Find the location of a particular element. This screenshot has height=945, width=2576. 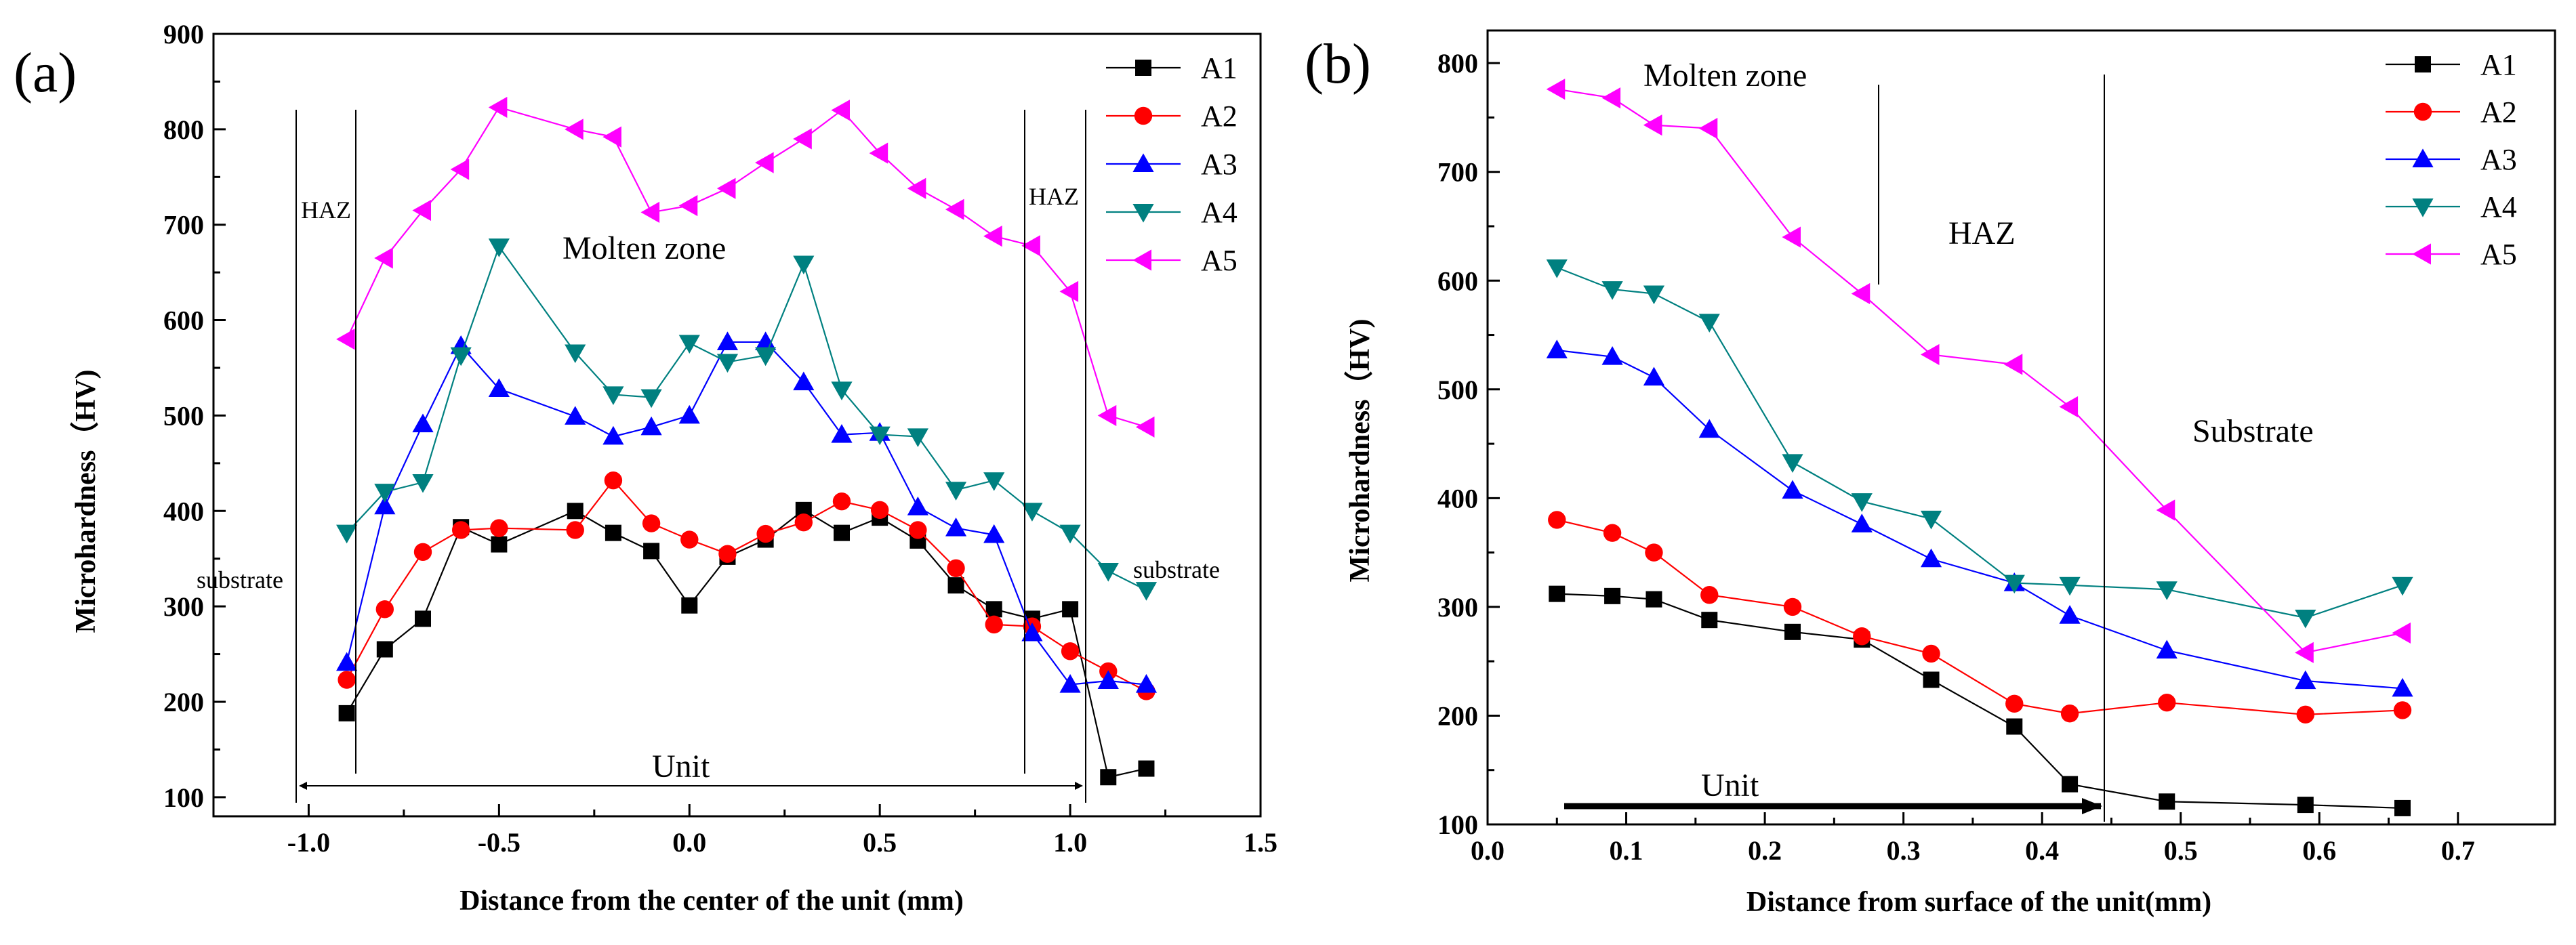

panel-a-series-a4-line is located at coordinates (747, 418).